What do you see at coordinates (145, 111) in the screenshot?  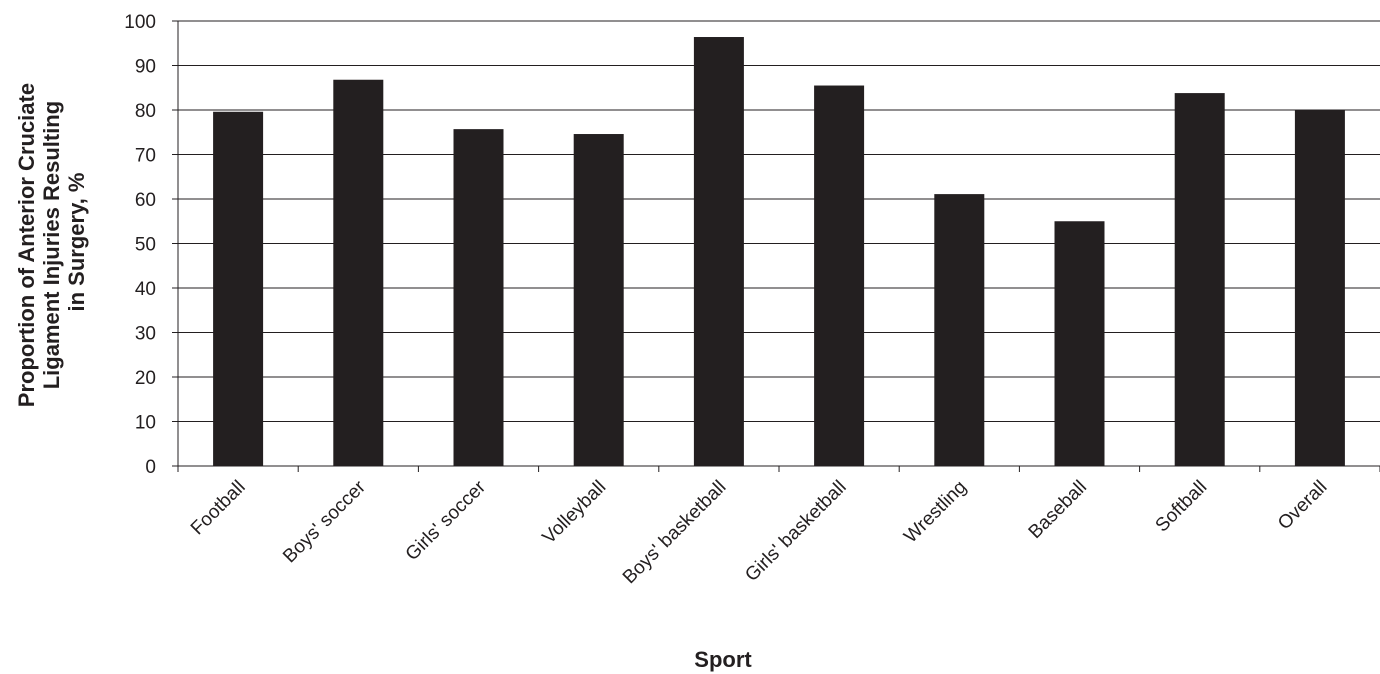 I see `y-tick-label: 80` at bounding box center [145, 111].